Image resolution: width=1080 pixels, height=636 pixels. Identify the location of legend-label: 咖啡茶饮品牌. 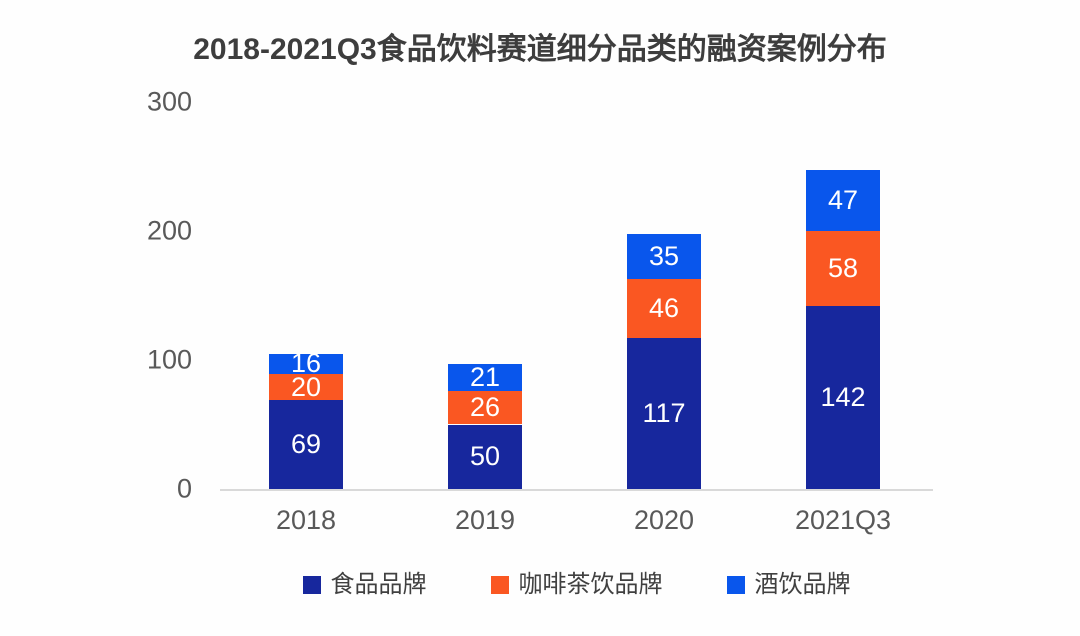
(590, 584).